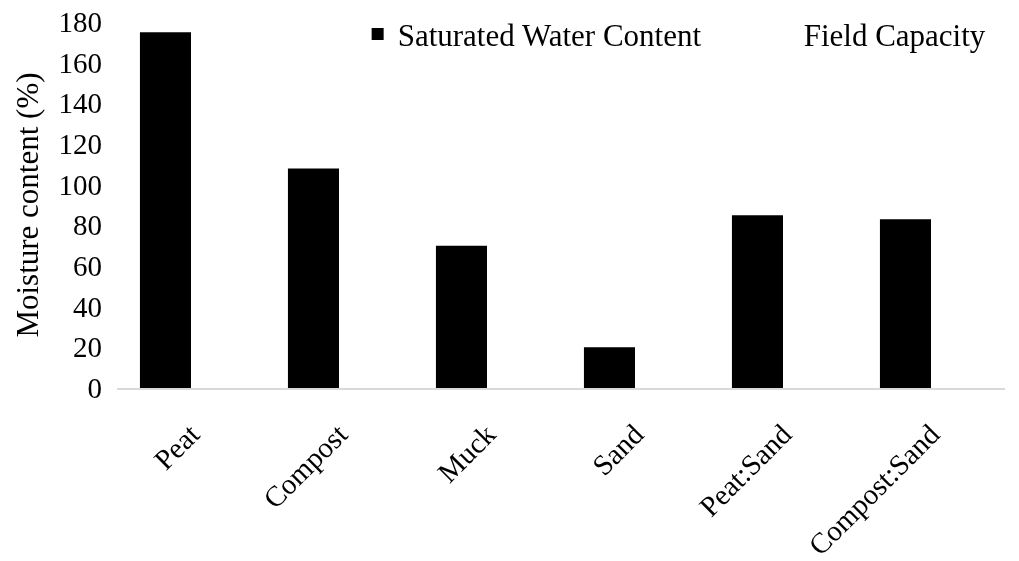  What do you see at coordinates (80, 144) in the screenshot?
I see `y-tick-label: 120` at bounding box center [80, 144].